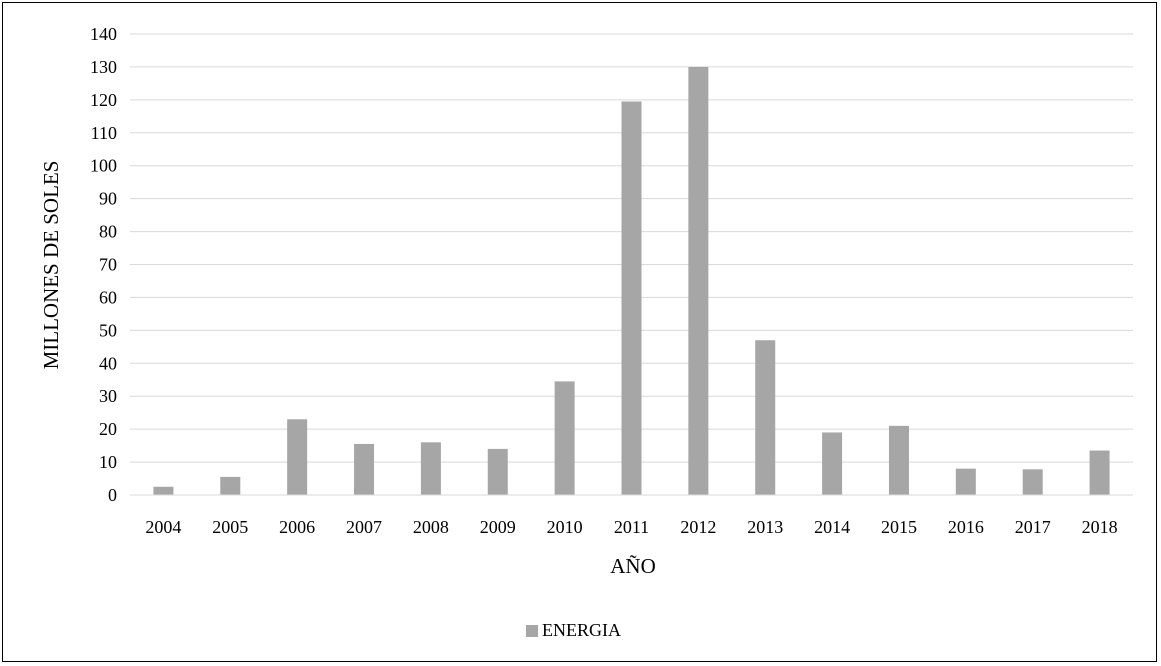  What do you see at coordinates (104, 133) in the screenshot?
I see `y-tick-label: 110` at bounding box center [104, 133].